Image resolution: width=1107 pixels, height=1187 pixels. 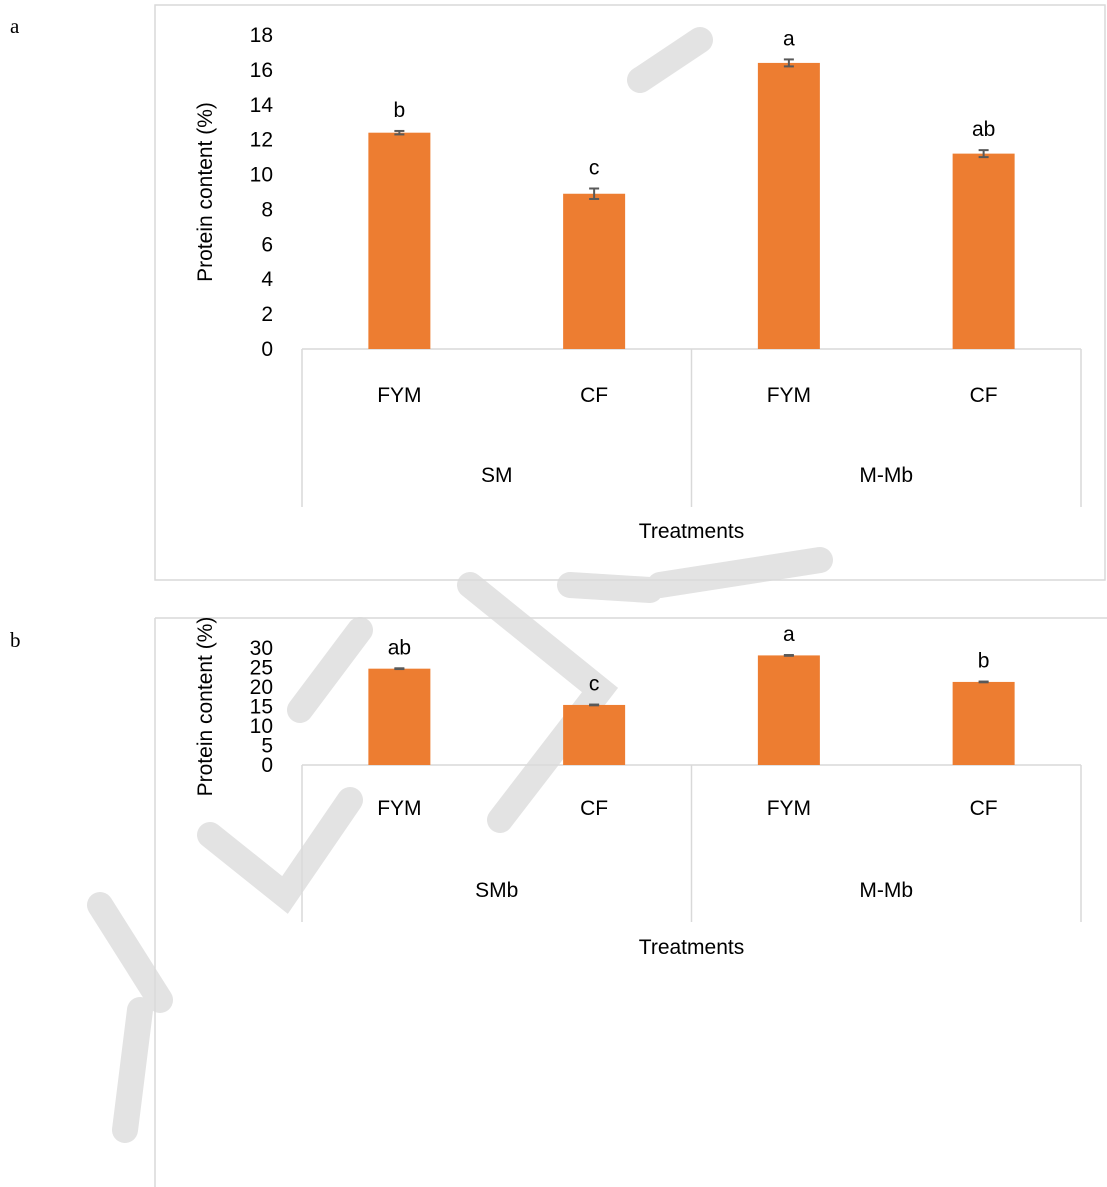 I want to click on y-tick-label: 25, so click(x=261, y=668).